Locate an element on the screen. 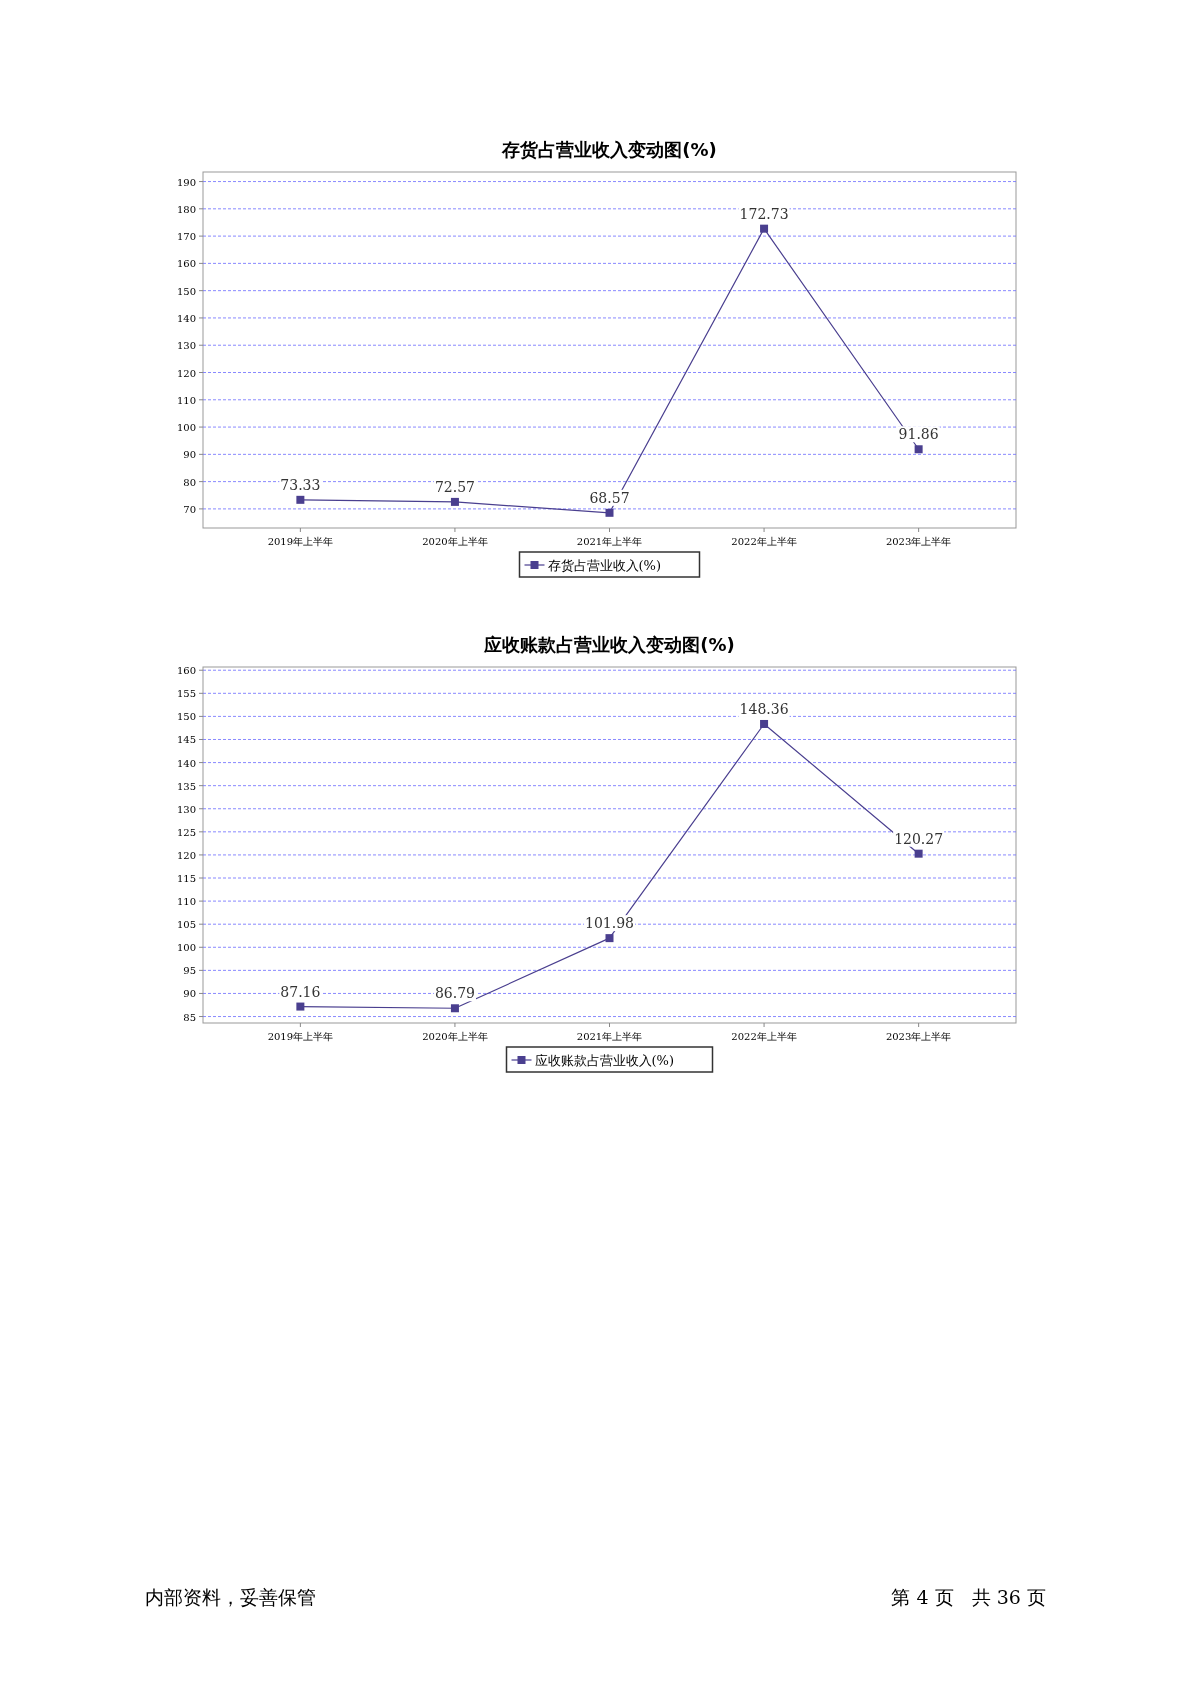 The image size is (1191, 1684). text: 第 4 页 共 36 页 is located at coordinates (968, 1597).